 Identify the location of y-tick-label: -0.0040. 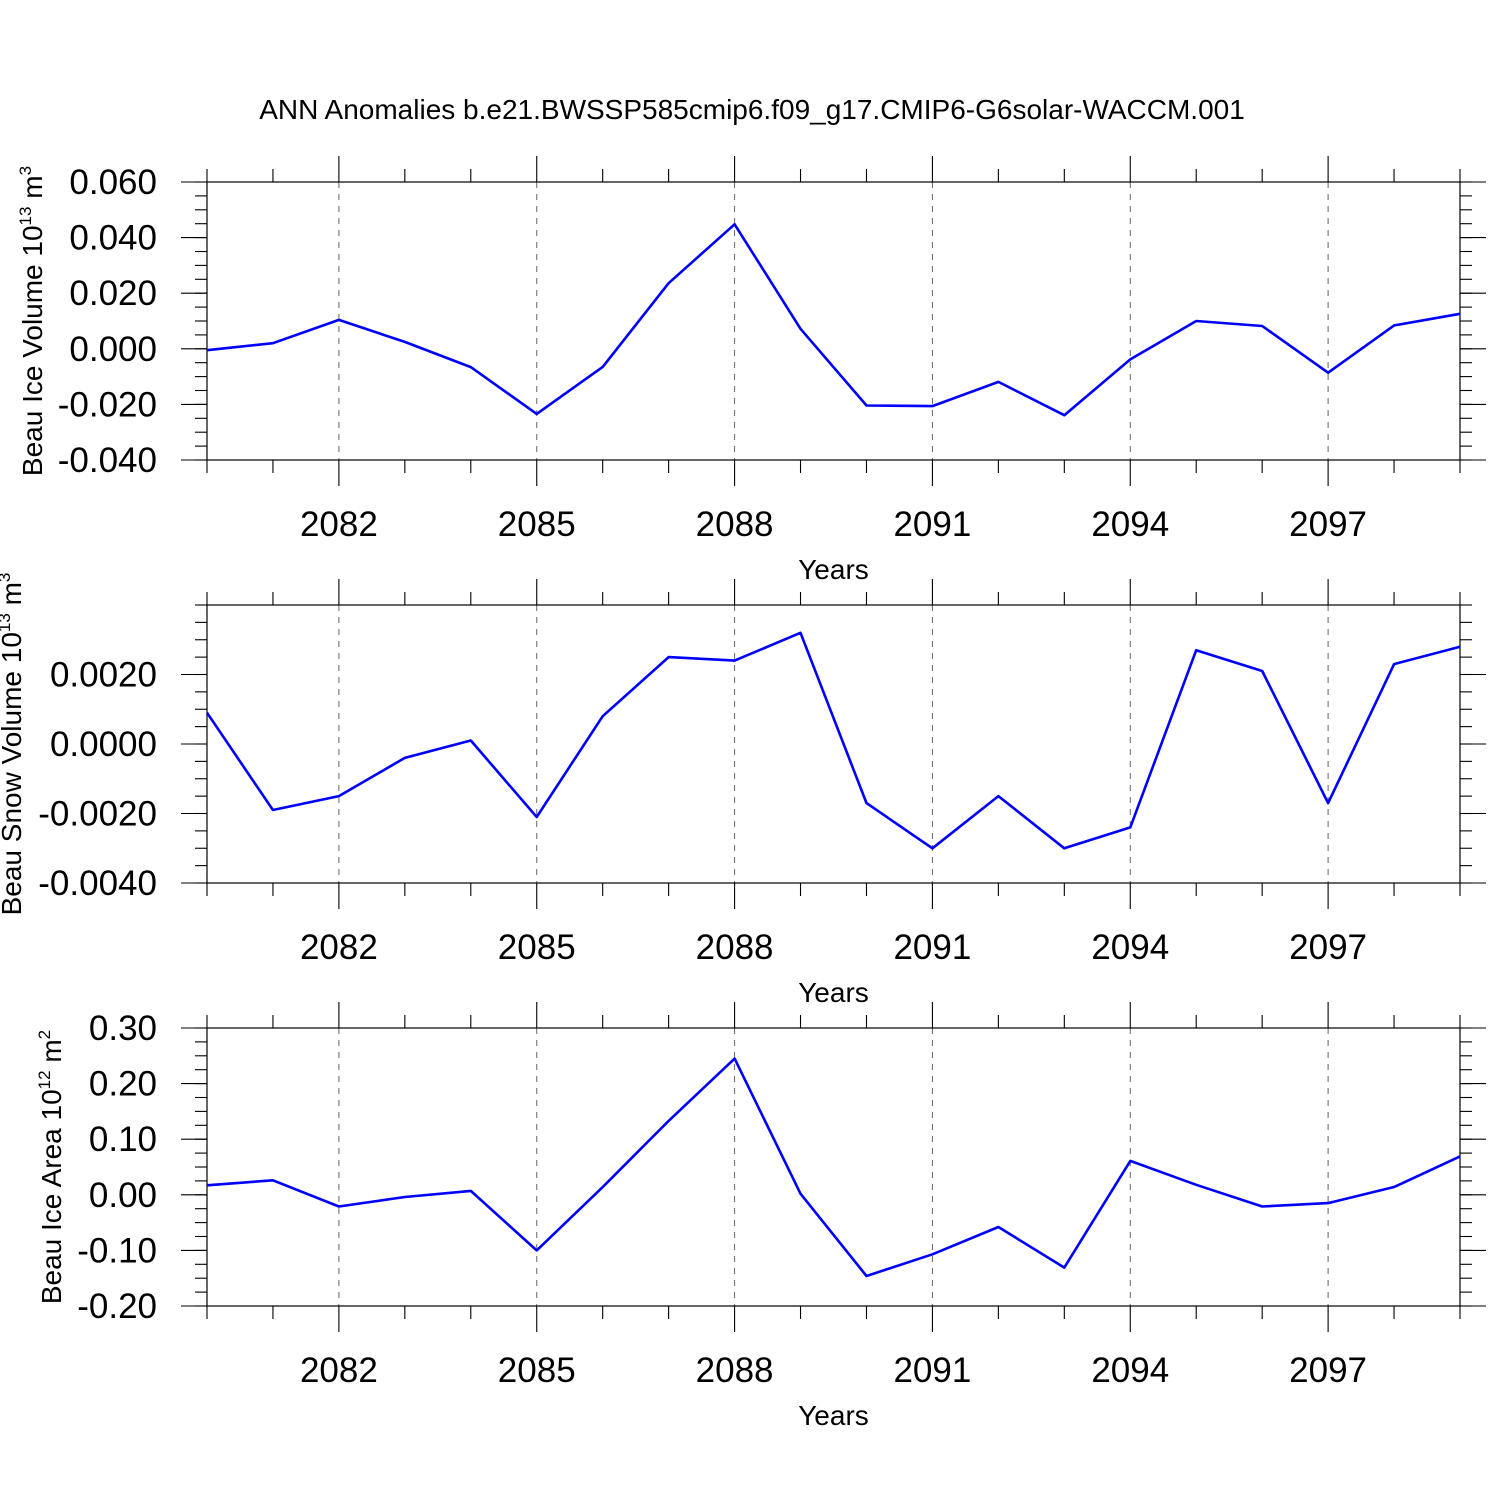
(97, 883).